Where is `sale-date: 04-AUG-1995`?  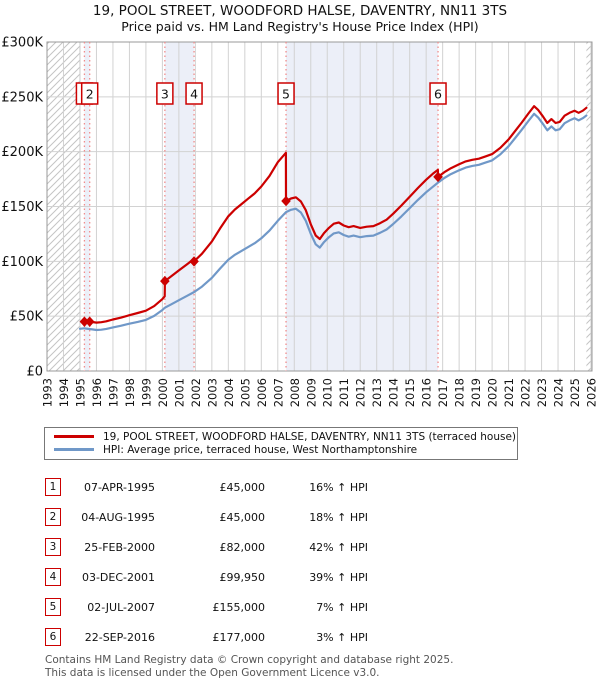
sale-date: 04-AUG-1995 is located at coordinates (118, 517).